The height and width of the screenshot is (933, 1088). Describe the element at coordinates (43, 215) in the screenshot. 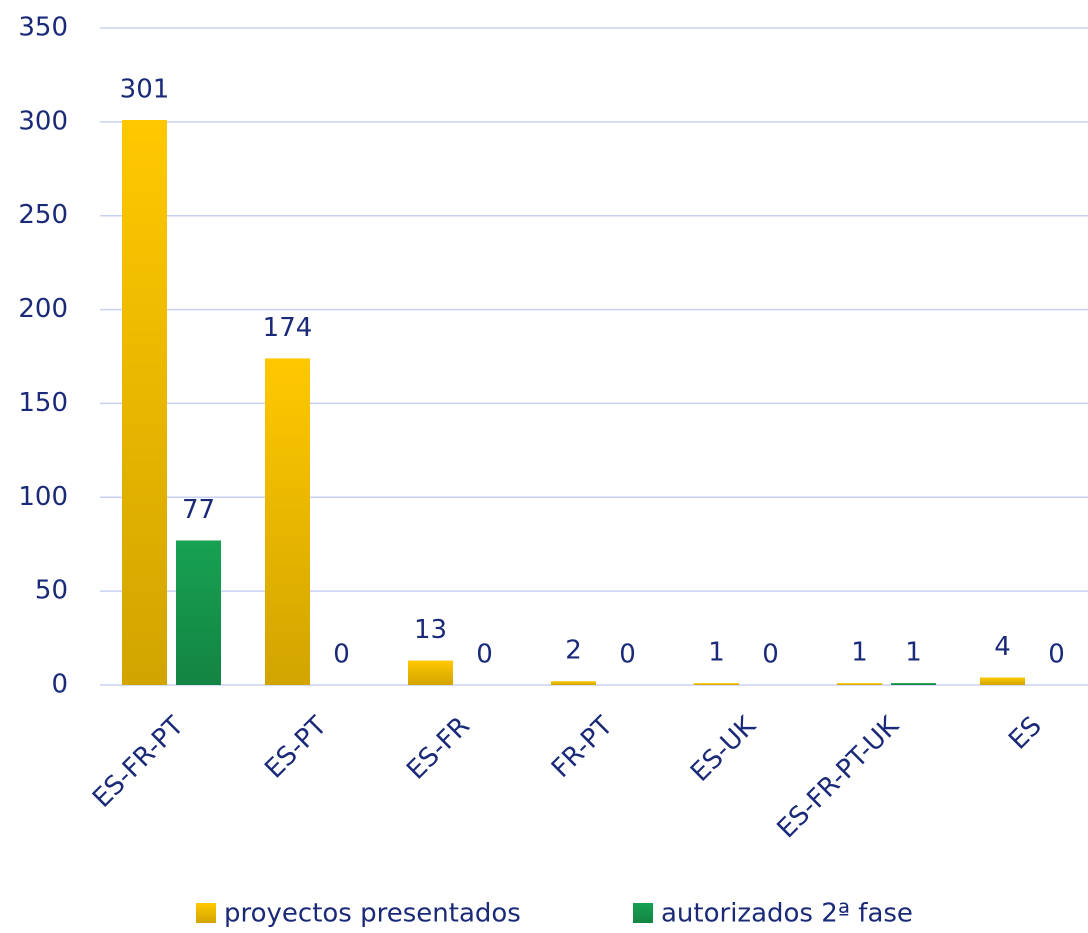

I see `y-tick-label: 250` at that location.